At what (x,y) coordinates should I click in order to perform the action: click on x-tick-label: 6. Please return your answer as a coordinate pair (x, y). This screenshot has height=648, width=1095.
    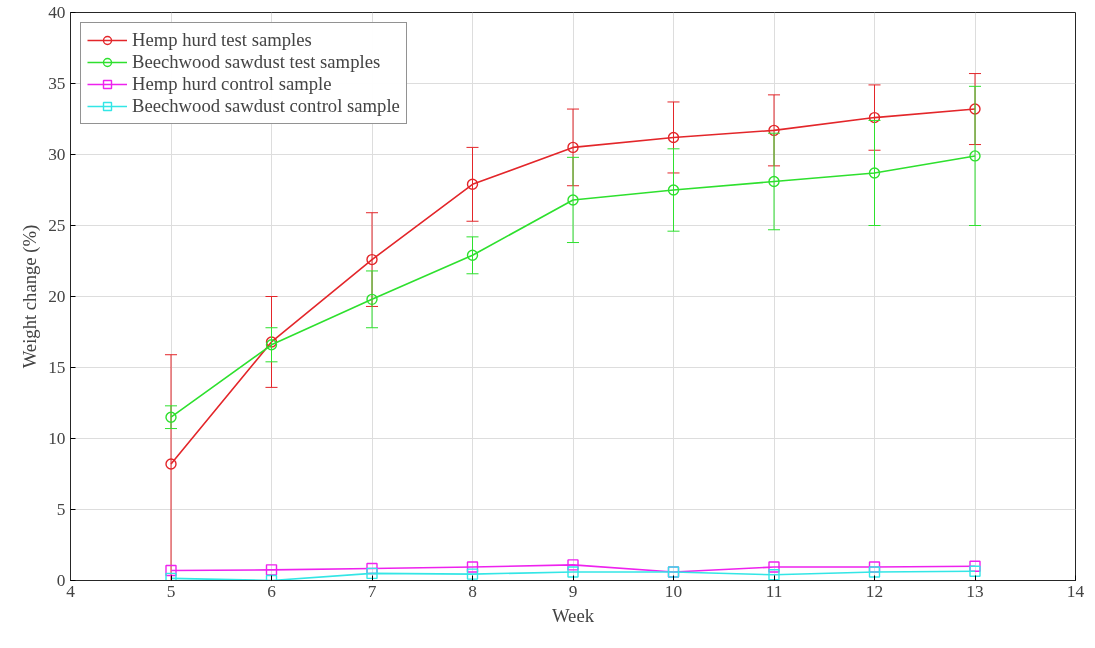
    Looking at the image, I should click on (272, 591).